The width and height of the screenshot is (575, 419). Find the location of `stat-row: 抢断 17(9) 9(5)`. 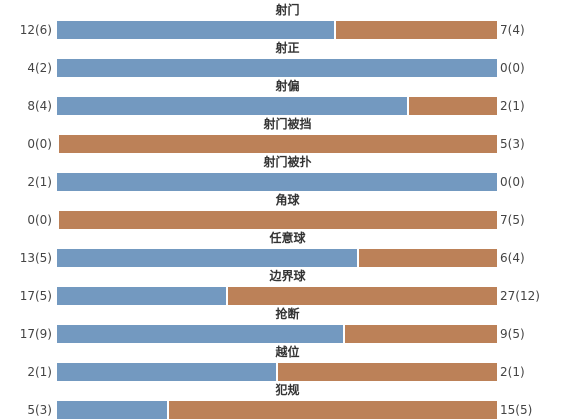

stat-row: 抢断 17(9) 9(5) is located at coordinates (287, 324).